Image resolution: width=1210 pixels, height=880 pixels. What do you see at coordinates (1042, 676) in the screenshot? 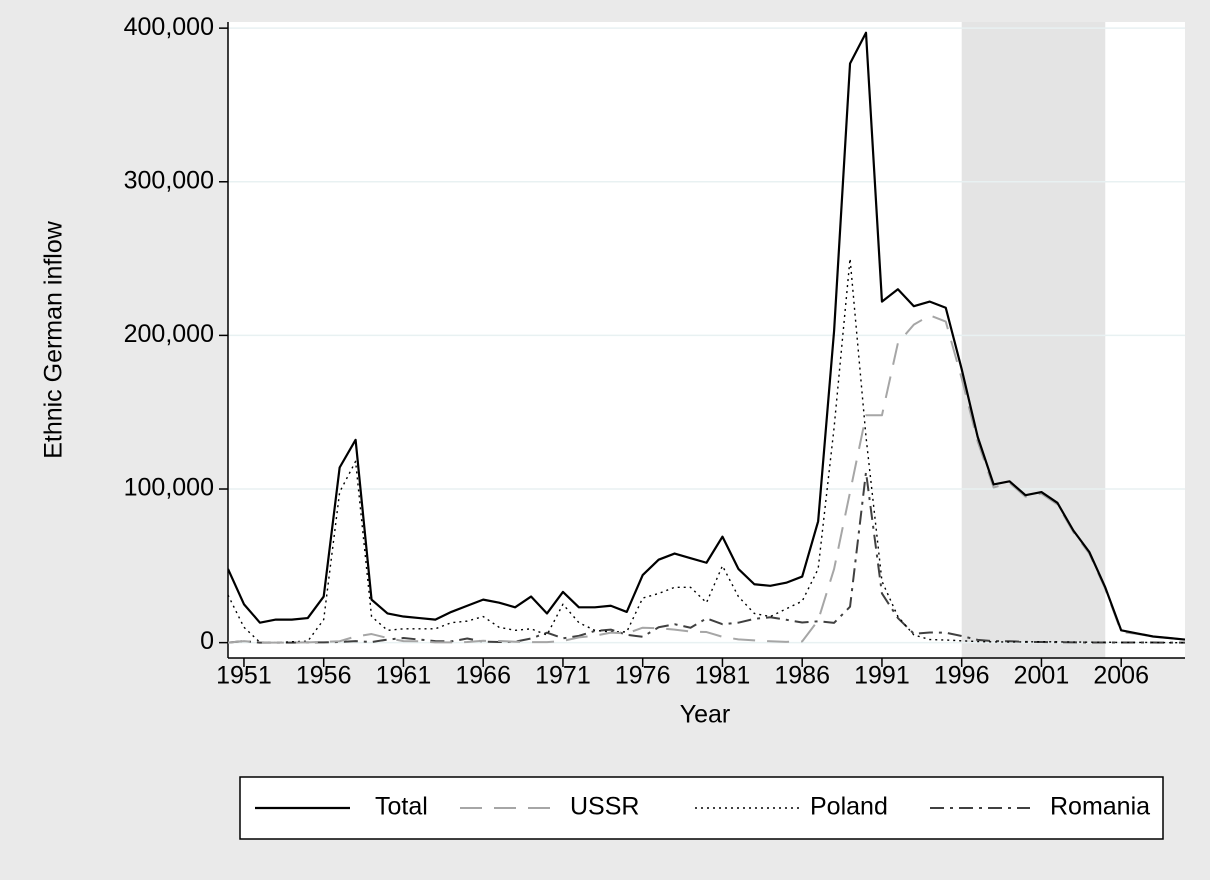
I see `x-tick-label: 2001` at bounding box center [1042, 676].